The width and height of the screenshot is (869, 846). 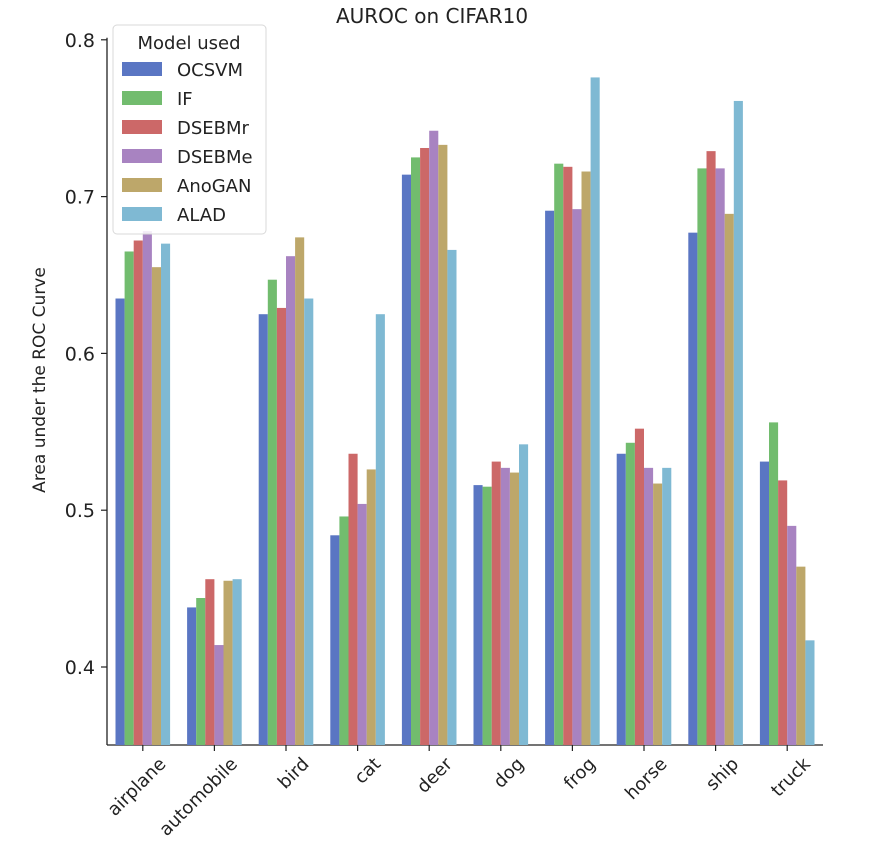 I want to click on bar-ocsvm-airplane, so click(x=120, y=521).